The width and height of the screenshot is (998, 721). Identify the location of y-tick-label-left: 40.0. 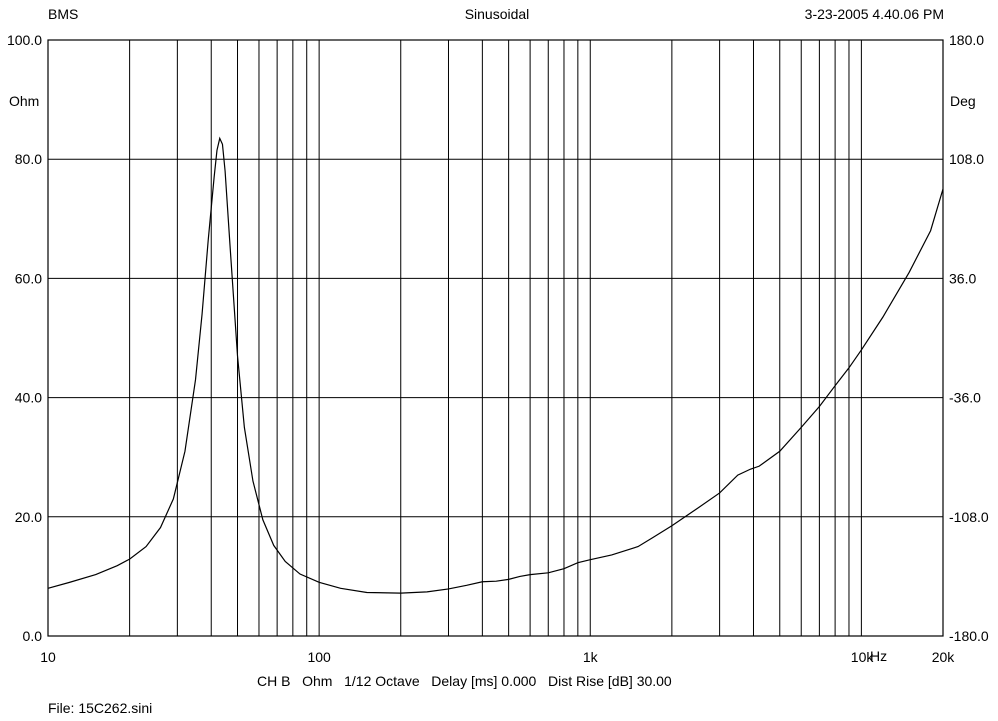
(28, 398).